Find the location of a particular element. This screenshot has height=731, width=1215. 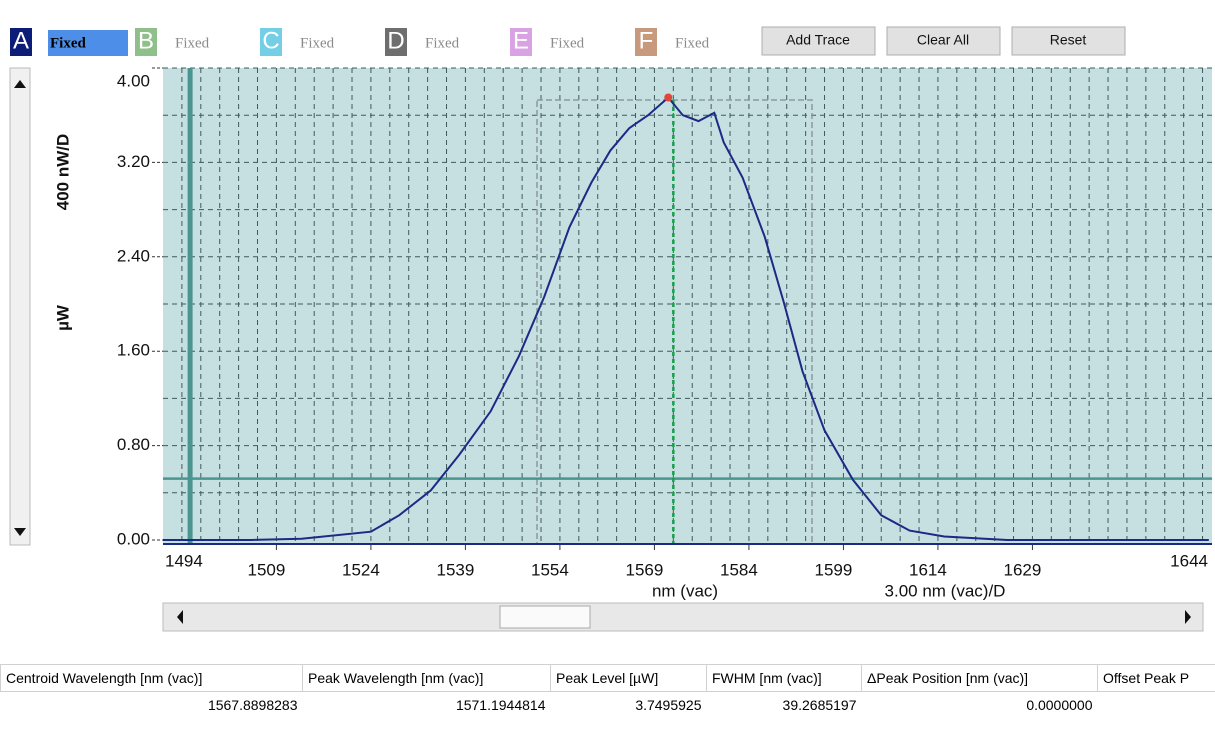

x-scale-label: 3.00 nm (vac)/D is located at coordinates (945, 590).